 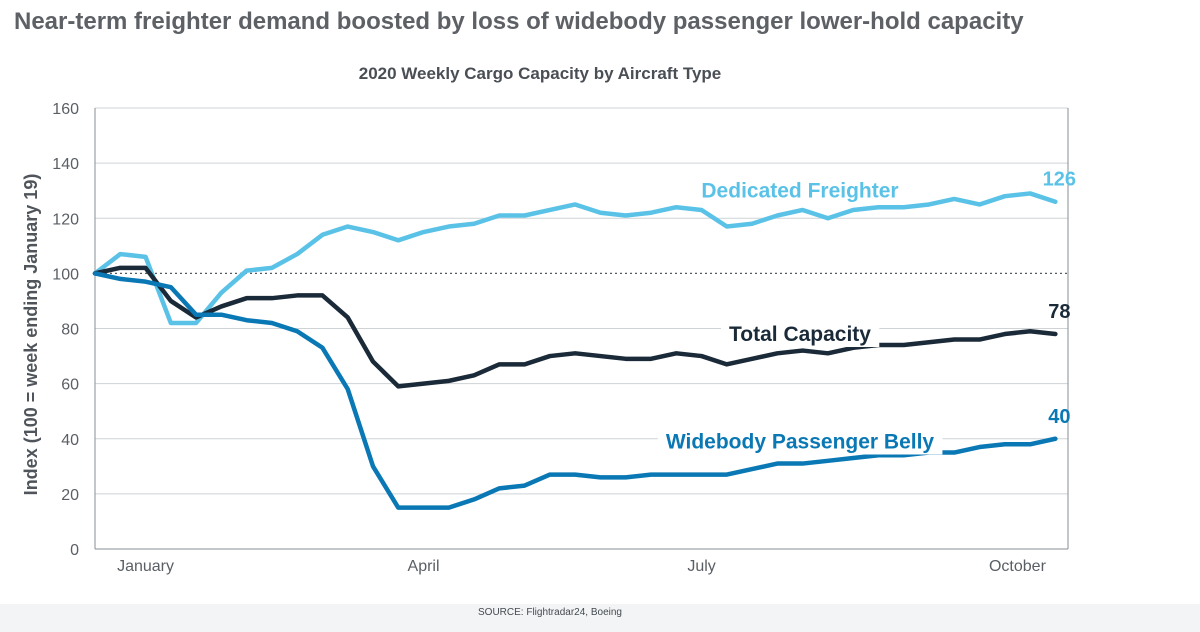 What do you see at coordinates (1018, 566) in the screenshot?
I see `x-tick-label: October` at bounding box center [1018, 566].